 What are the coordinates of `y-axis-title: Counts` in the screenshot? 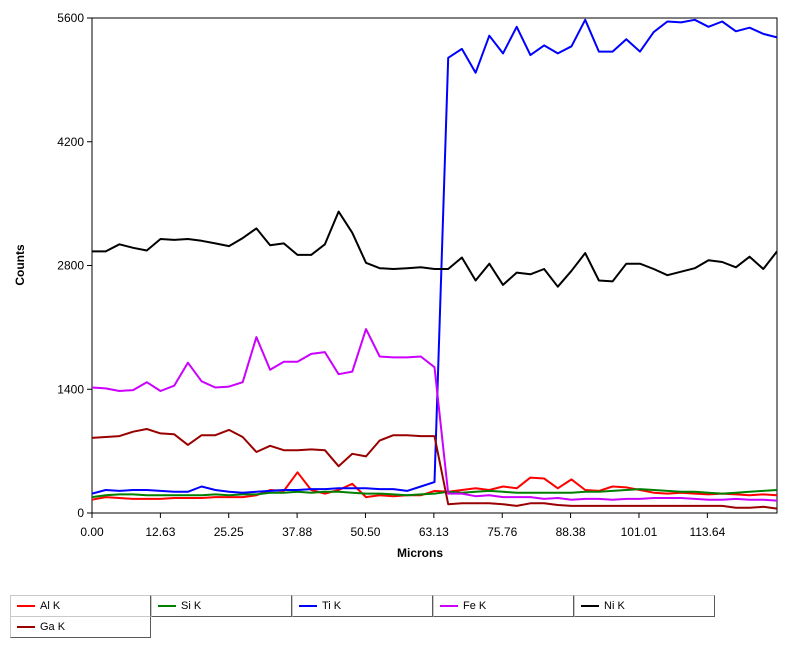 It's located at (20, 265).